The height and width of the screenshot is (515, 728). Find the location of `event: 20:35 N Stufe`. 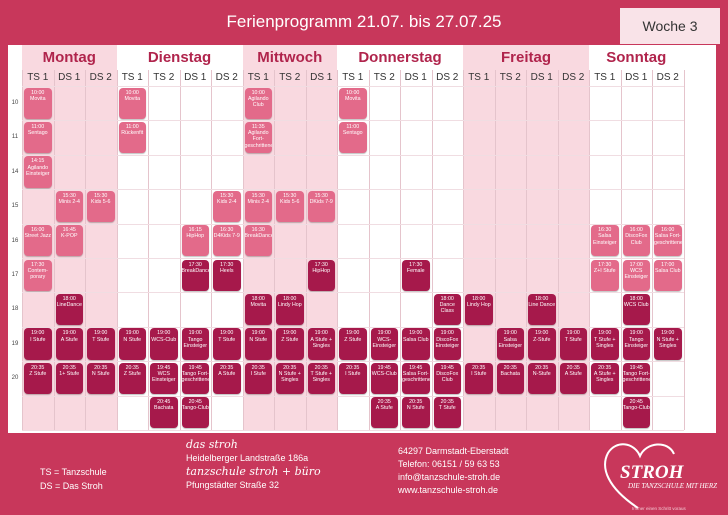

event: 20:35 N Stufe is located at coordinates (416, 413).